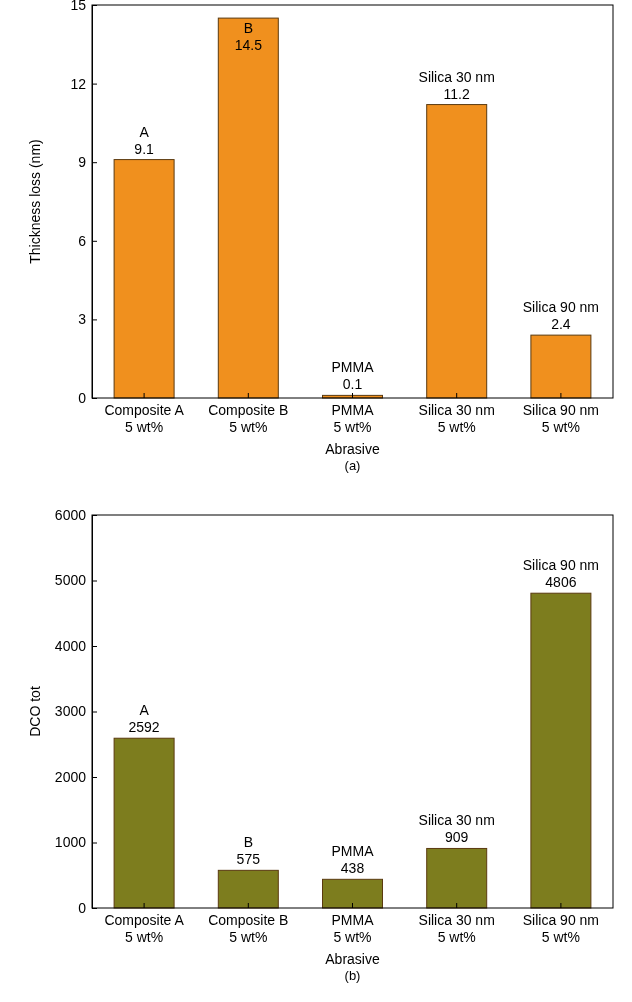 Image resolution: width=632 pixels, height=1002 pixels. What do you see at coordinates (70, 711) in the screenshot?
I see `y-tick-label: 3000` at bounding box center [70, 711].